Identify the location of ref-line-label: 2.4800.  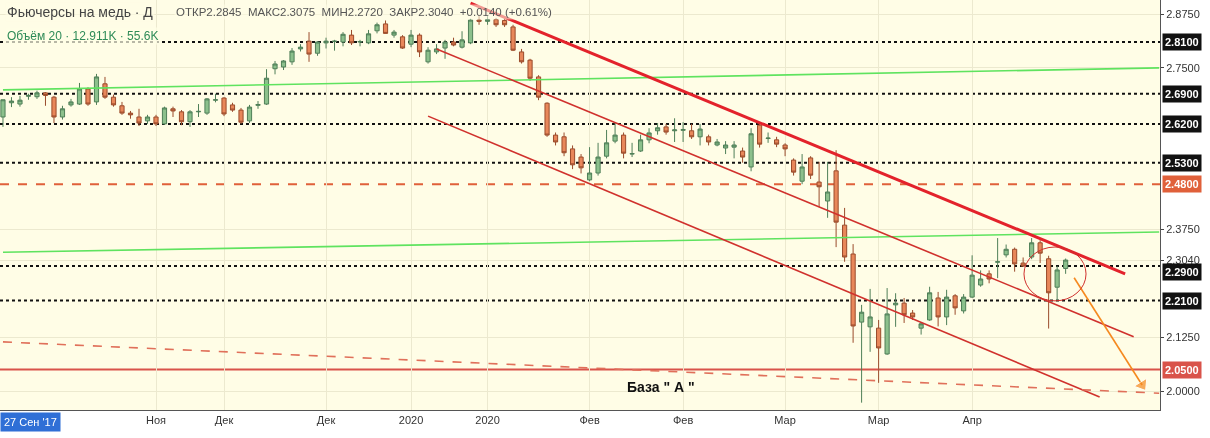
(1182, 184).